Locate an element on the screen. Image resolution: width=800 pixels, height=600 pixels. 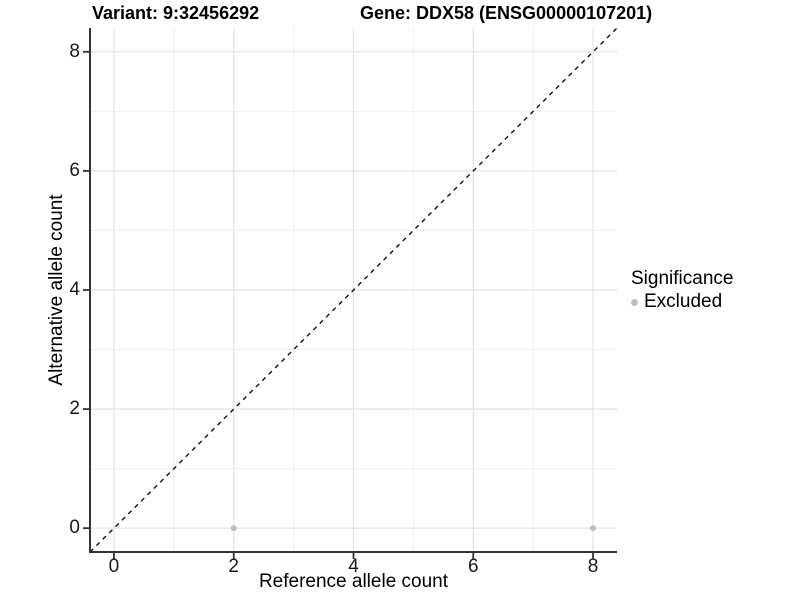
legend-item-label: Excluded is located at coordinates (683, 301).